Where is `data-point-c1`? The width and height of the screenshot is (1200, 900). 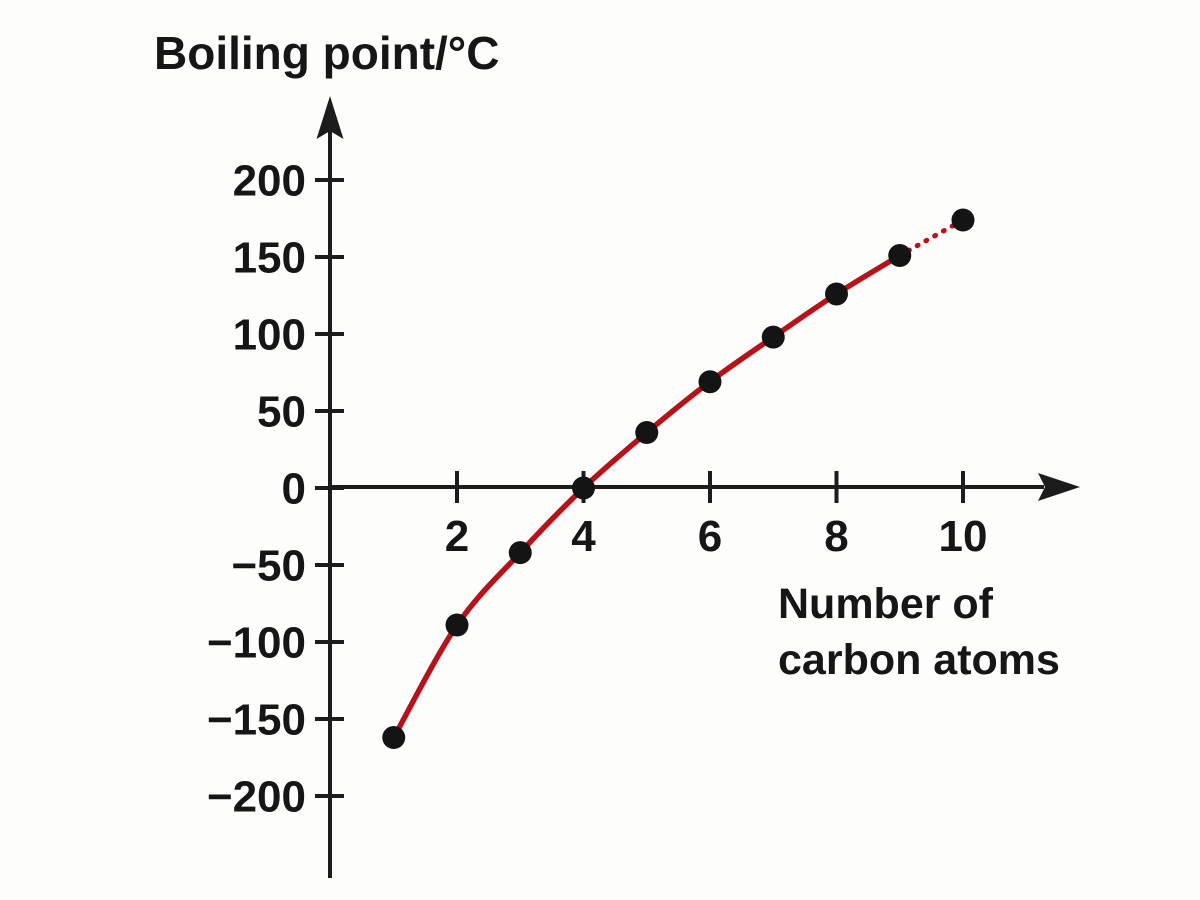 data-point-c1 is located at coordinates (394, 737).